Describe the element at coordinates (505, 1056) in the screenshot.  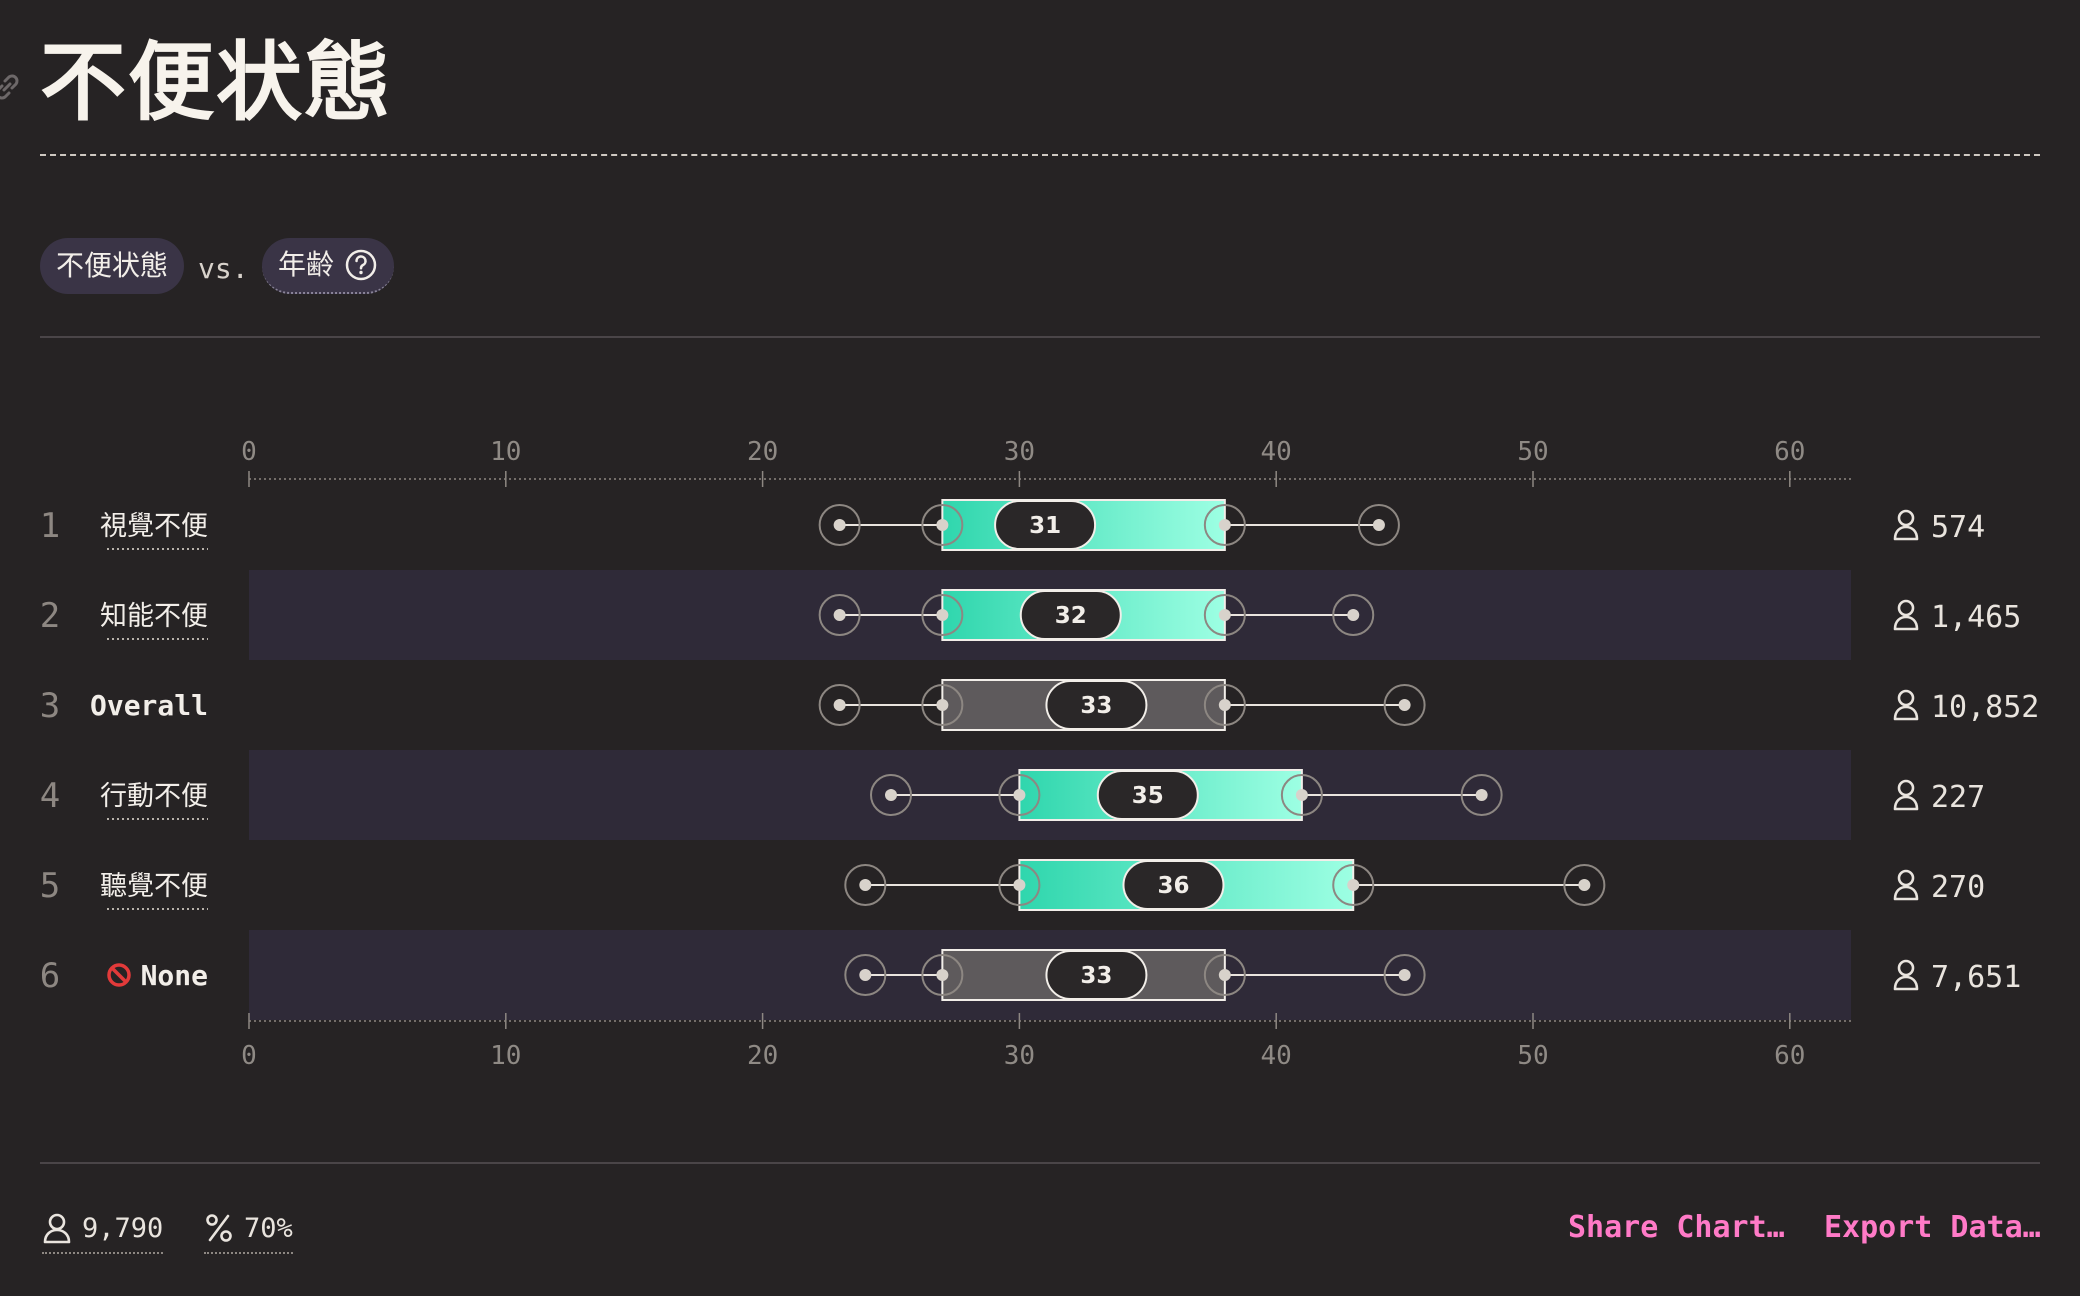
I see `bottom-tick-label: 10` at that location.